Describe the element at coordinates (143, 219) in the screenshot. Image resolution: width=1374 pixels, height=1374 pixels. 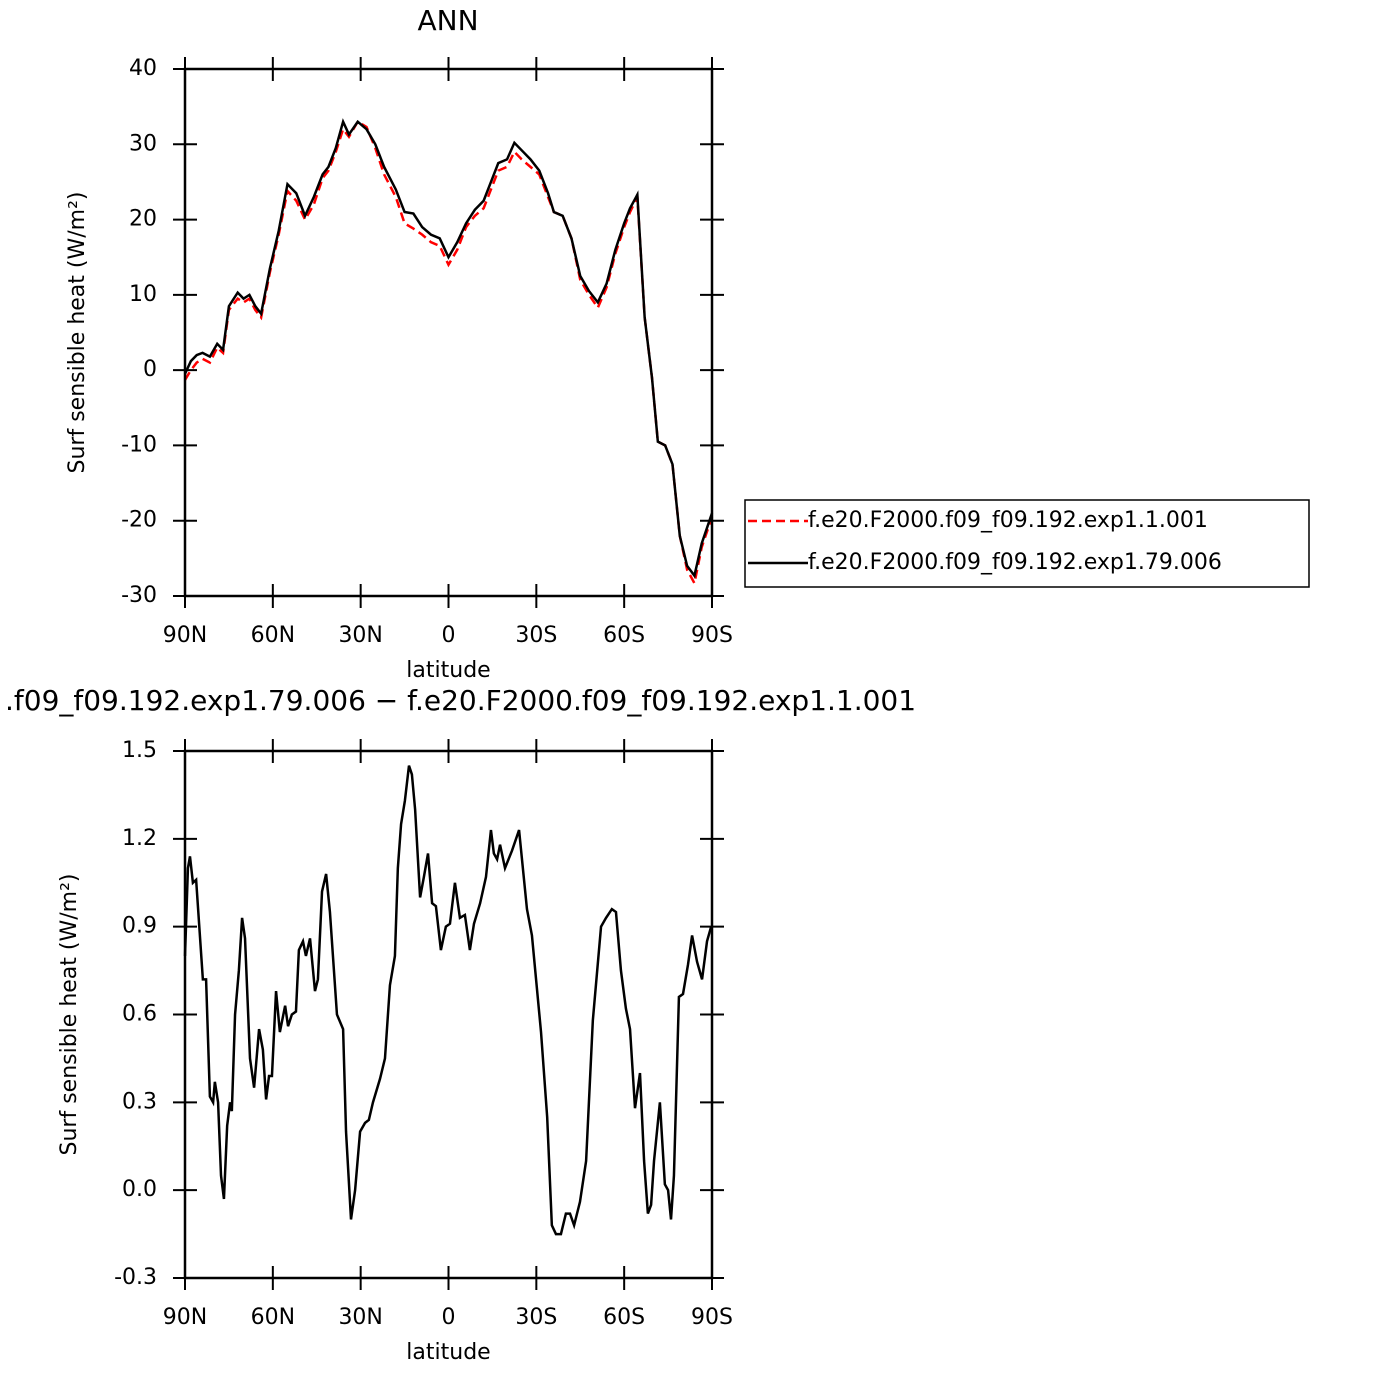
I see `y-tick-label: 20` at that location.